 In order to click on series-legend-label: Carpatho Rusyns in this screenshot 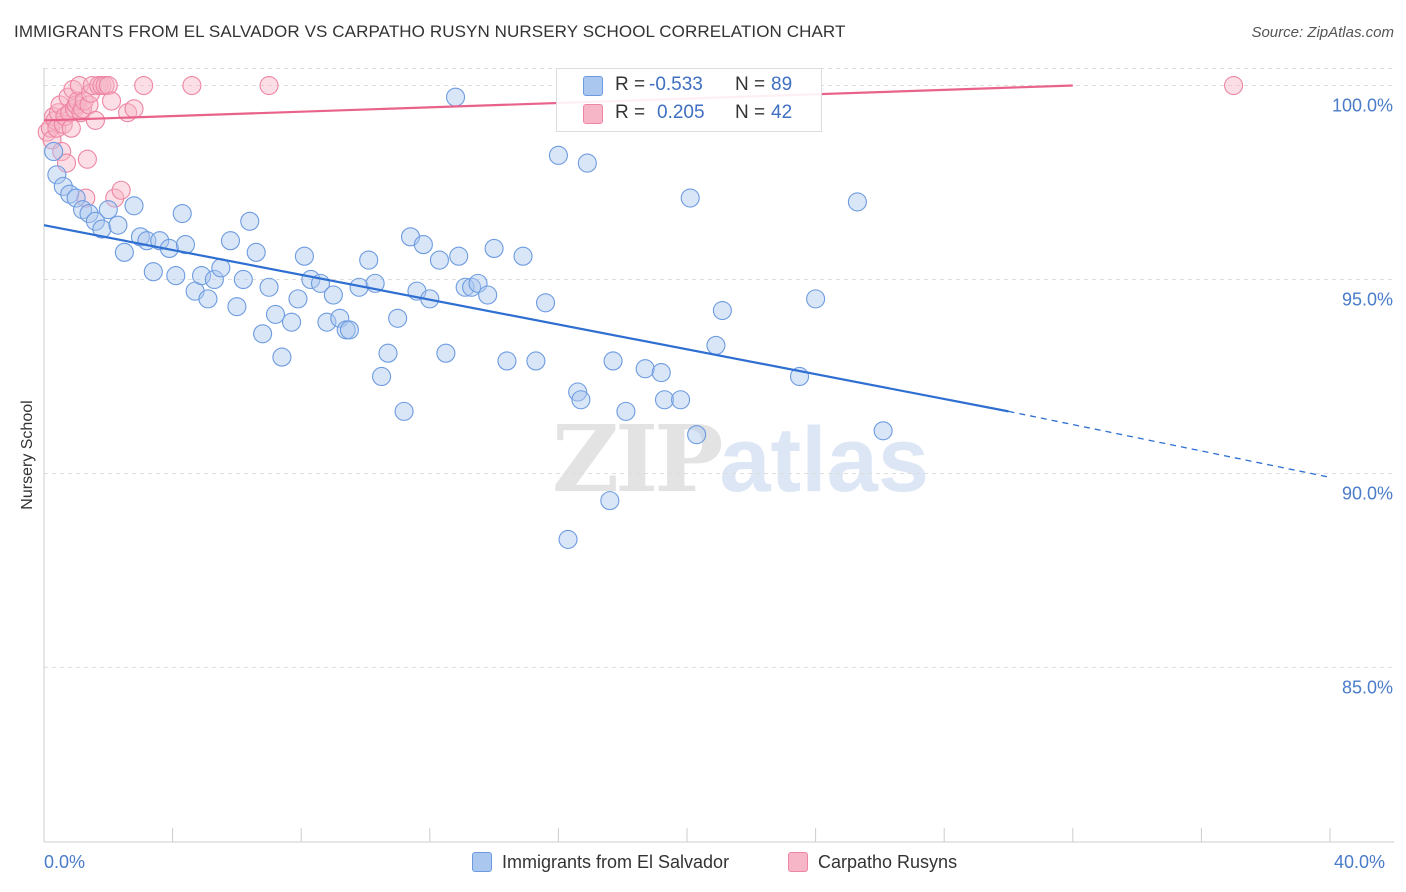, I will do `click(888, 862)`.